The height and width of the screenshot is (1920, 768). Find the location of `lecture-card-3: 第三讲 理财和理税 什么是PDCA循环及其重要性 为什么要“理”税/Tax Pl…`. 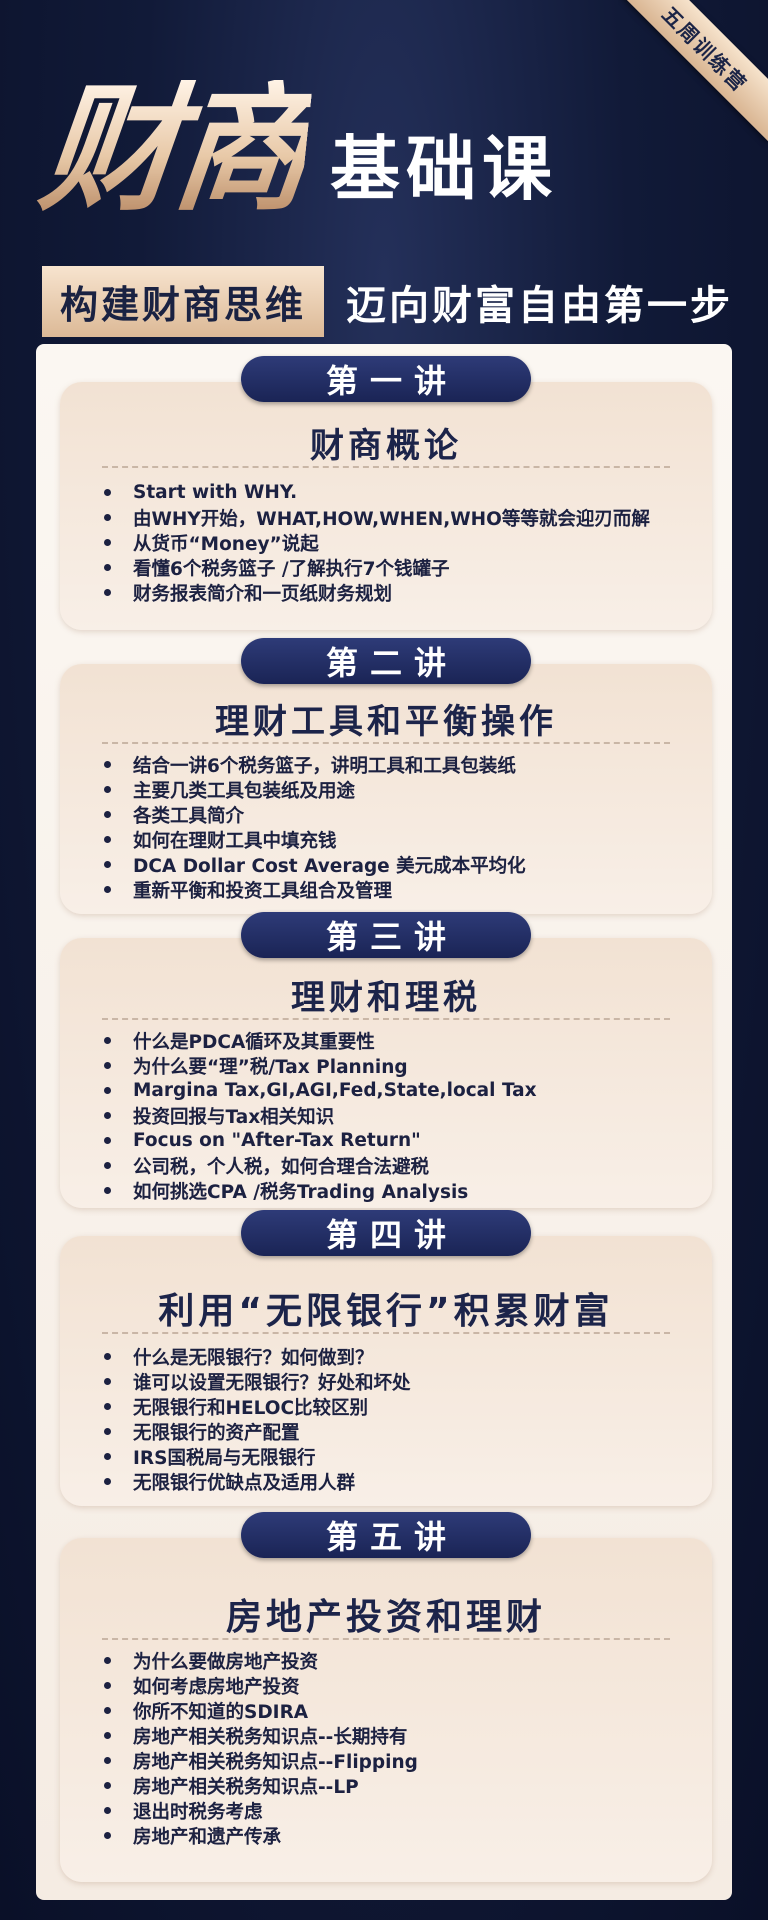

lecture-card-3: 第三讲 理财和理税 什么是PDCA循环及其重要性 为什么要“理”税/Tax Pl… is located at coordinates (386, 1060).